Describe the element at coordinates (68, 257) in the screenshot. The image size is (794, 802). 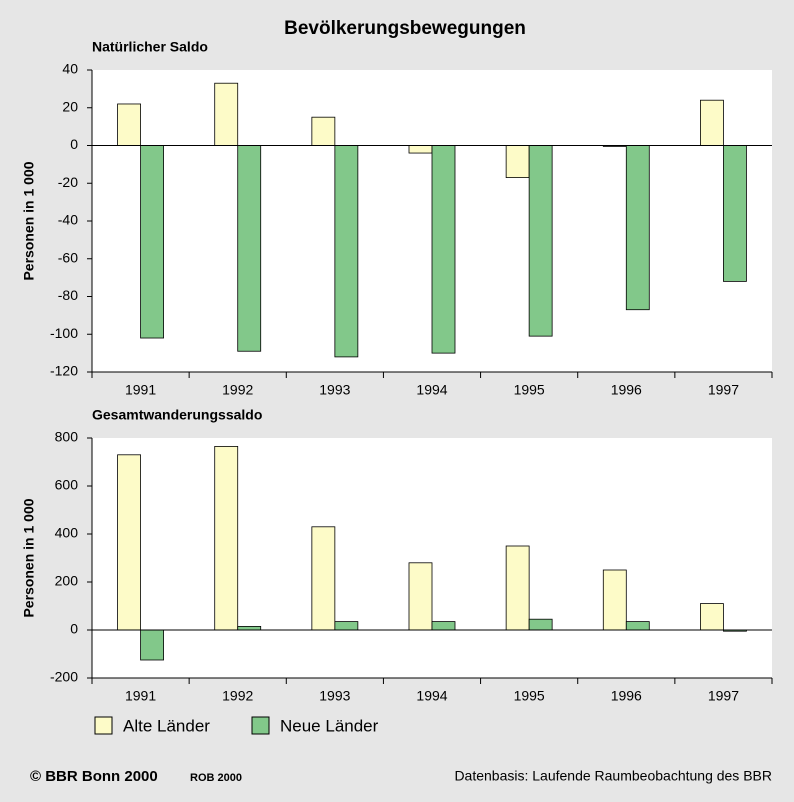
I see `y-tick-label: -60` at that location.